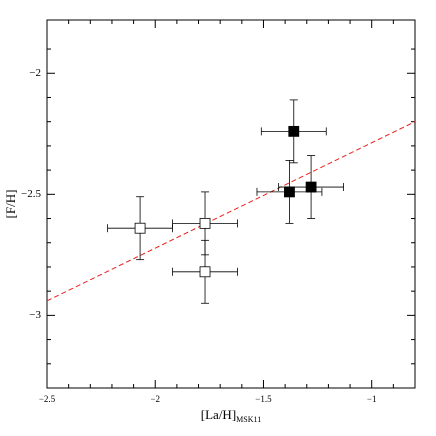 Image resolution: width=436 pixels, height=436 pixels. I want to click on x-tick-label: −2.5, so click(47, 399).